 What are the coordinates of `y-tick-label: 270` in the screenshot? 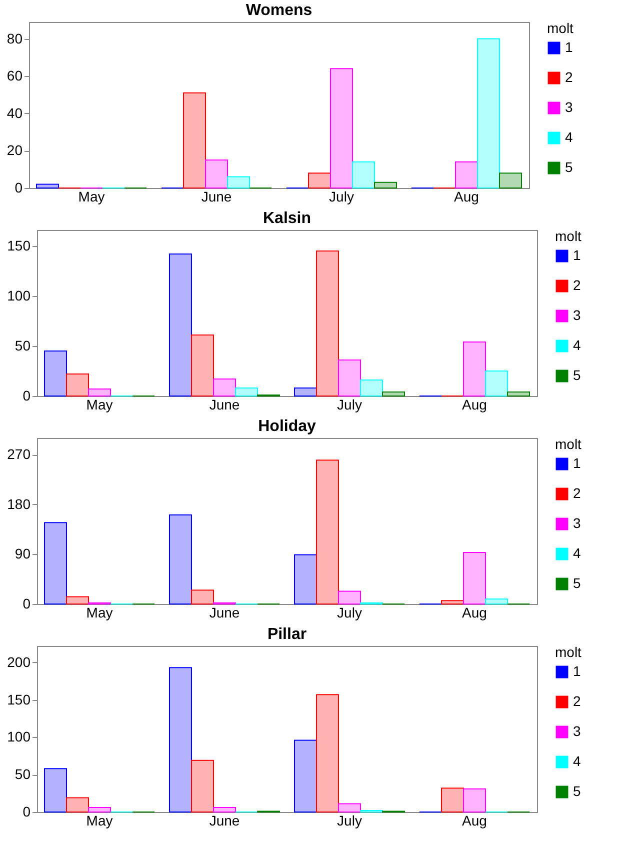 It's located at (19, 454).